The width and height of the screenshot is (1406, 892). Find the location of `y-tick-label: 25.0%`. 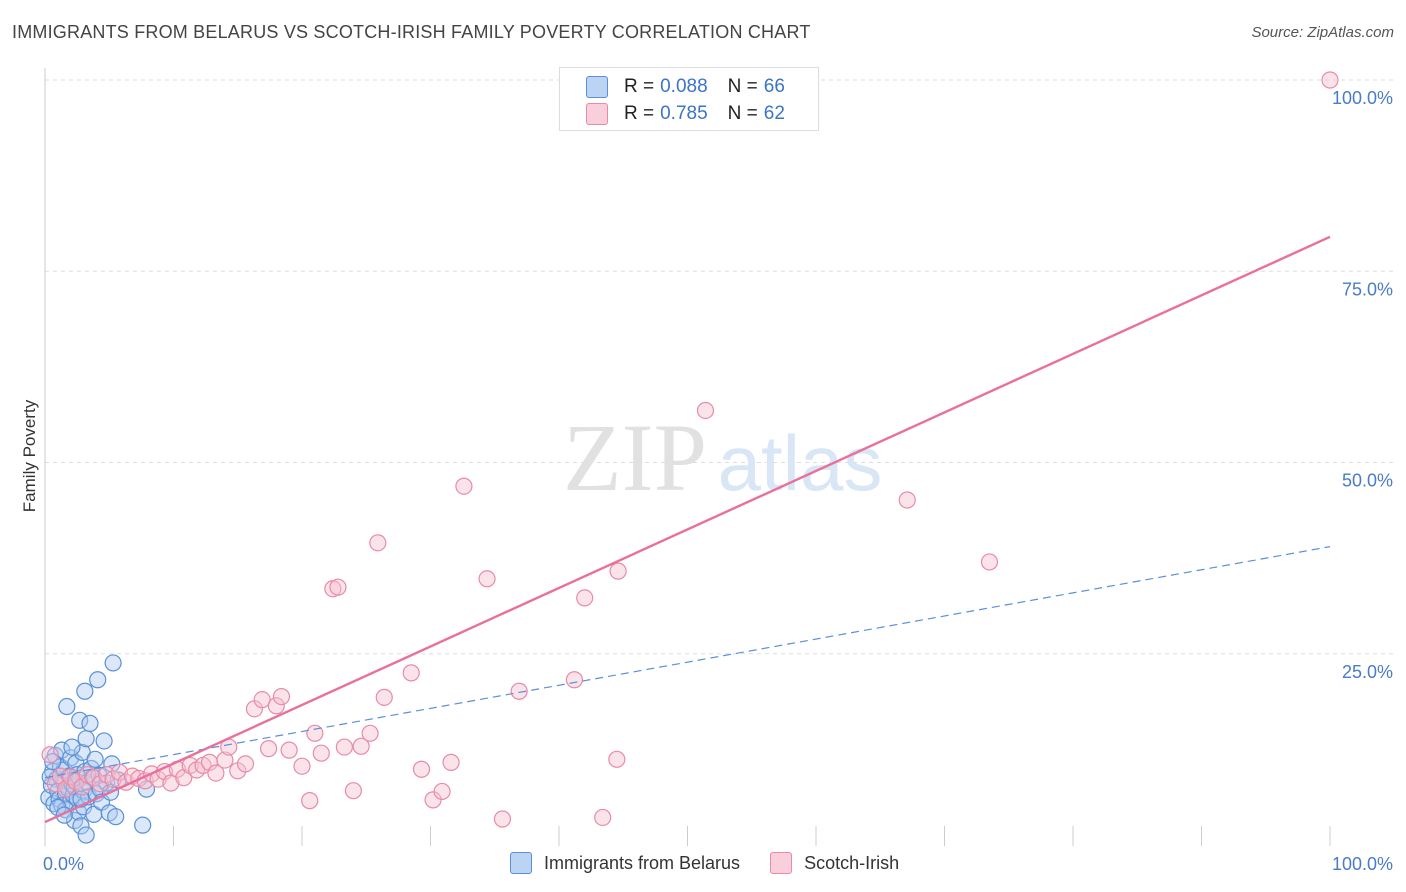

y-tick-label: 25.0% is located at coordinates (1367, 672).